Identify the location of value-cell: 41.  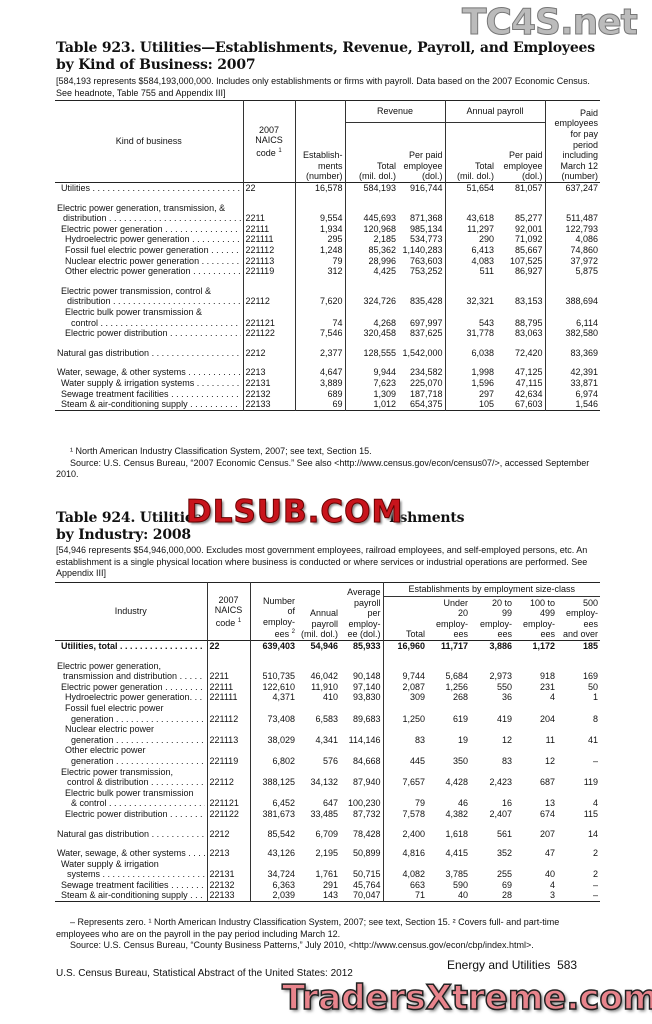
(593, 739).